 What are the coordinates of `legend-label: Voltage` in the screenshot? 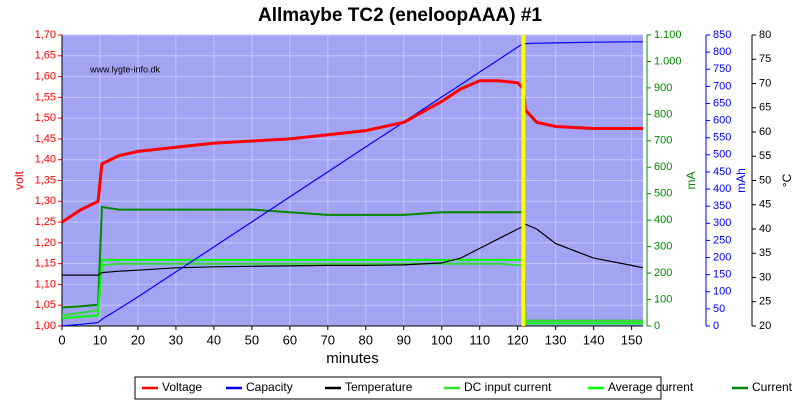 It's located at (182, 387).